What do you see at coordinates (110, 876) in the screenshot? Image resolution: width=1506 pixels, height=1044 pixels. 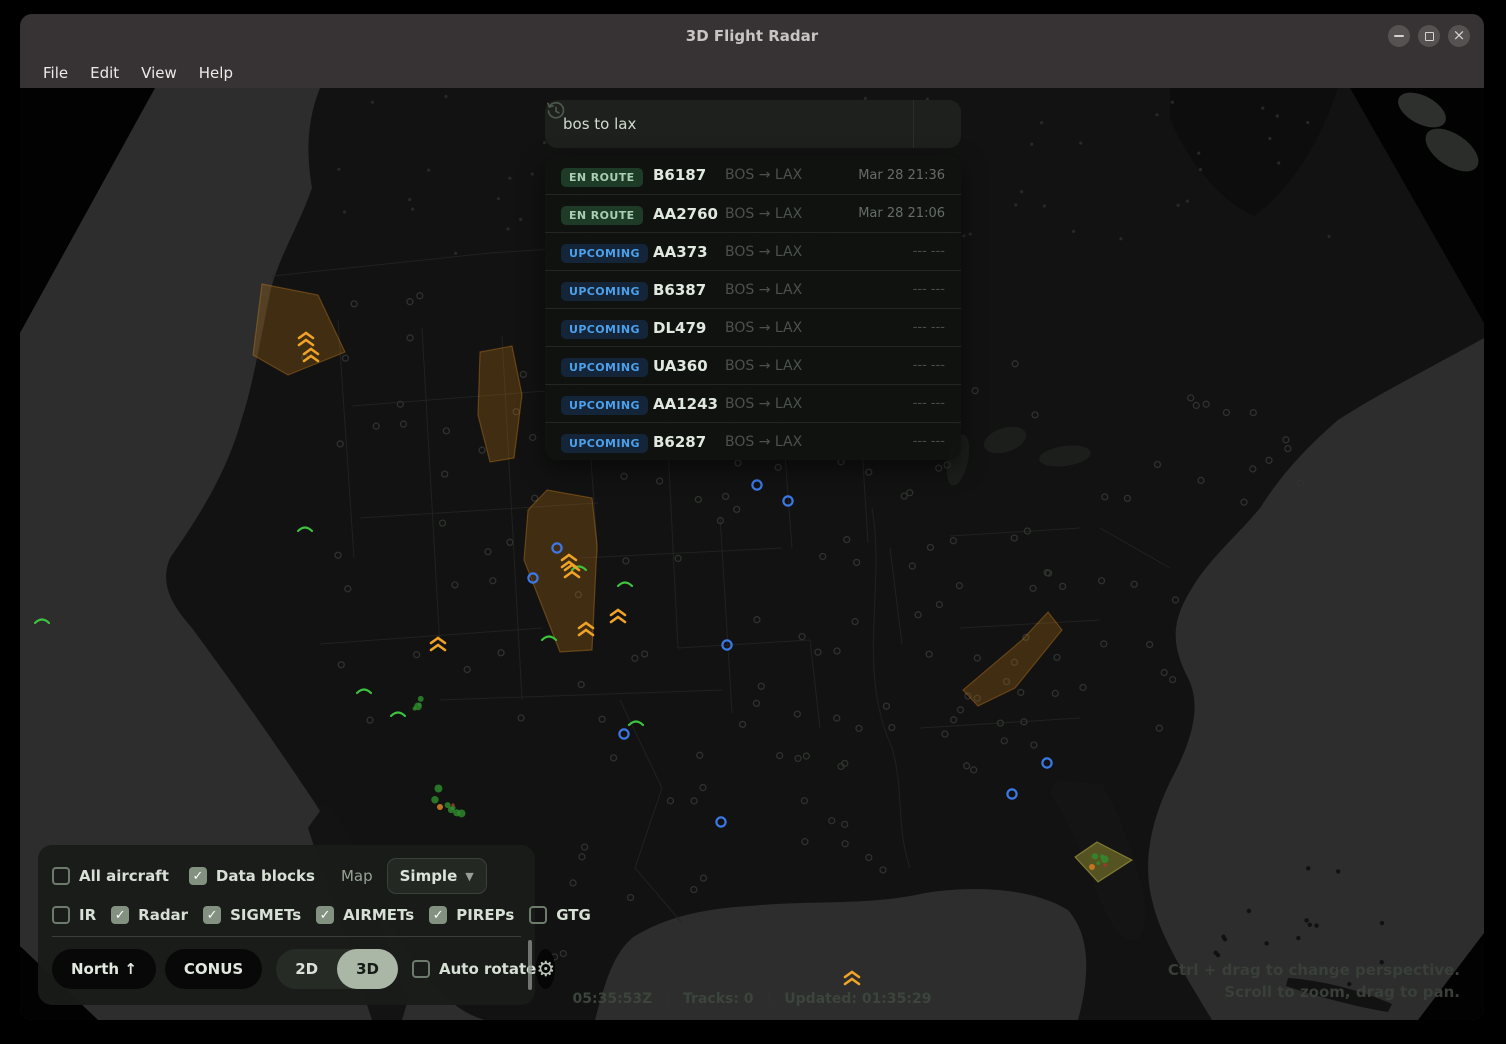 I see `layer-toggle-all-aircraft: All aircraft` at bounding box center [110, 876].